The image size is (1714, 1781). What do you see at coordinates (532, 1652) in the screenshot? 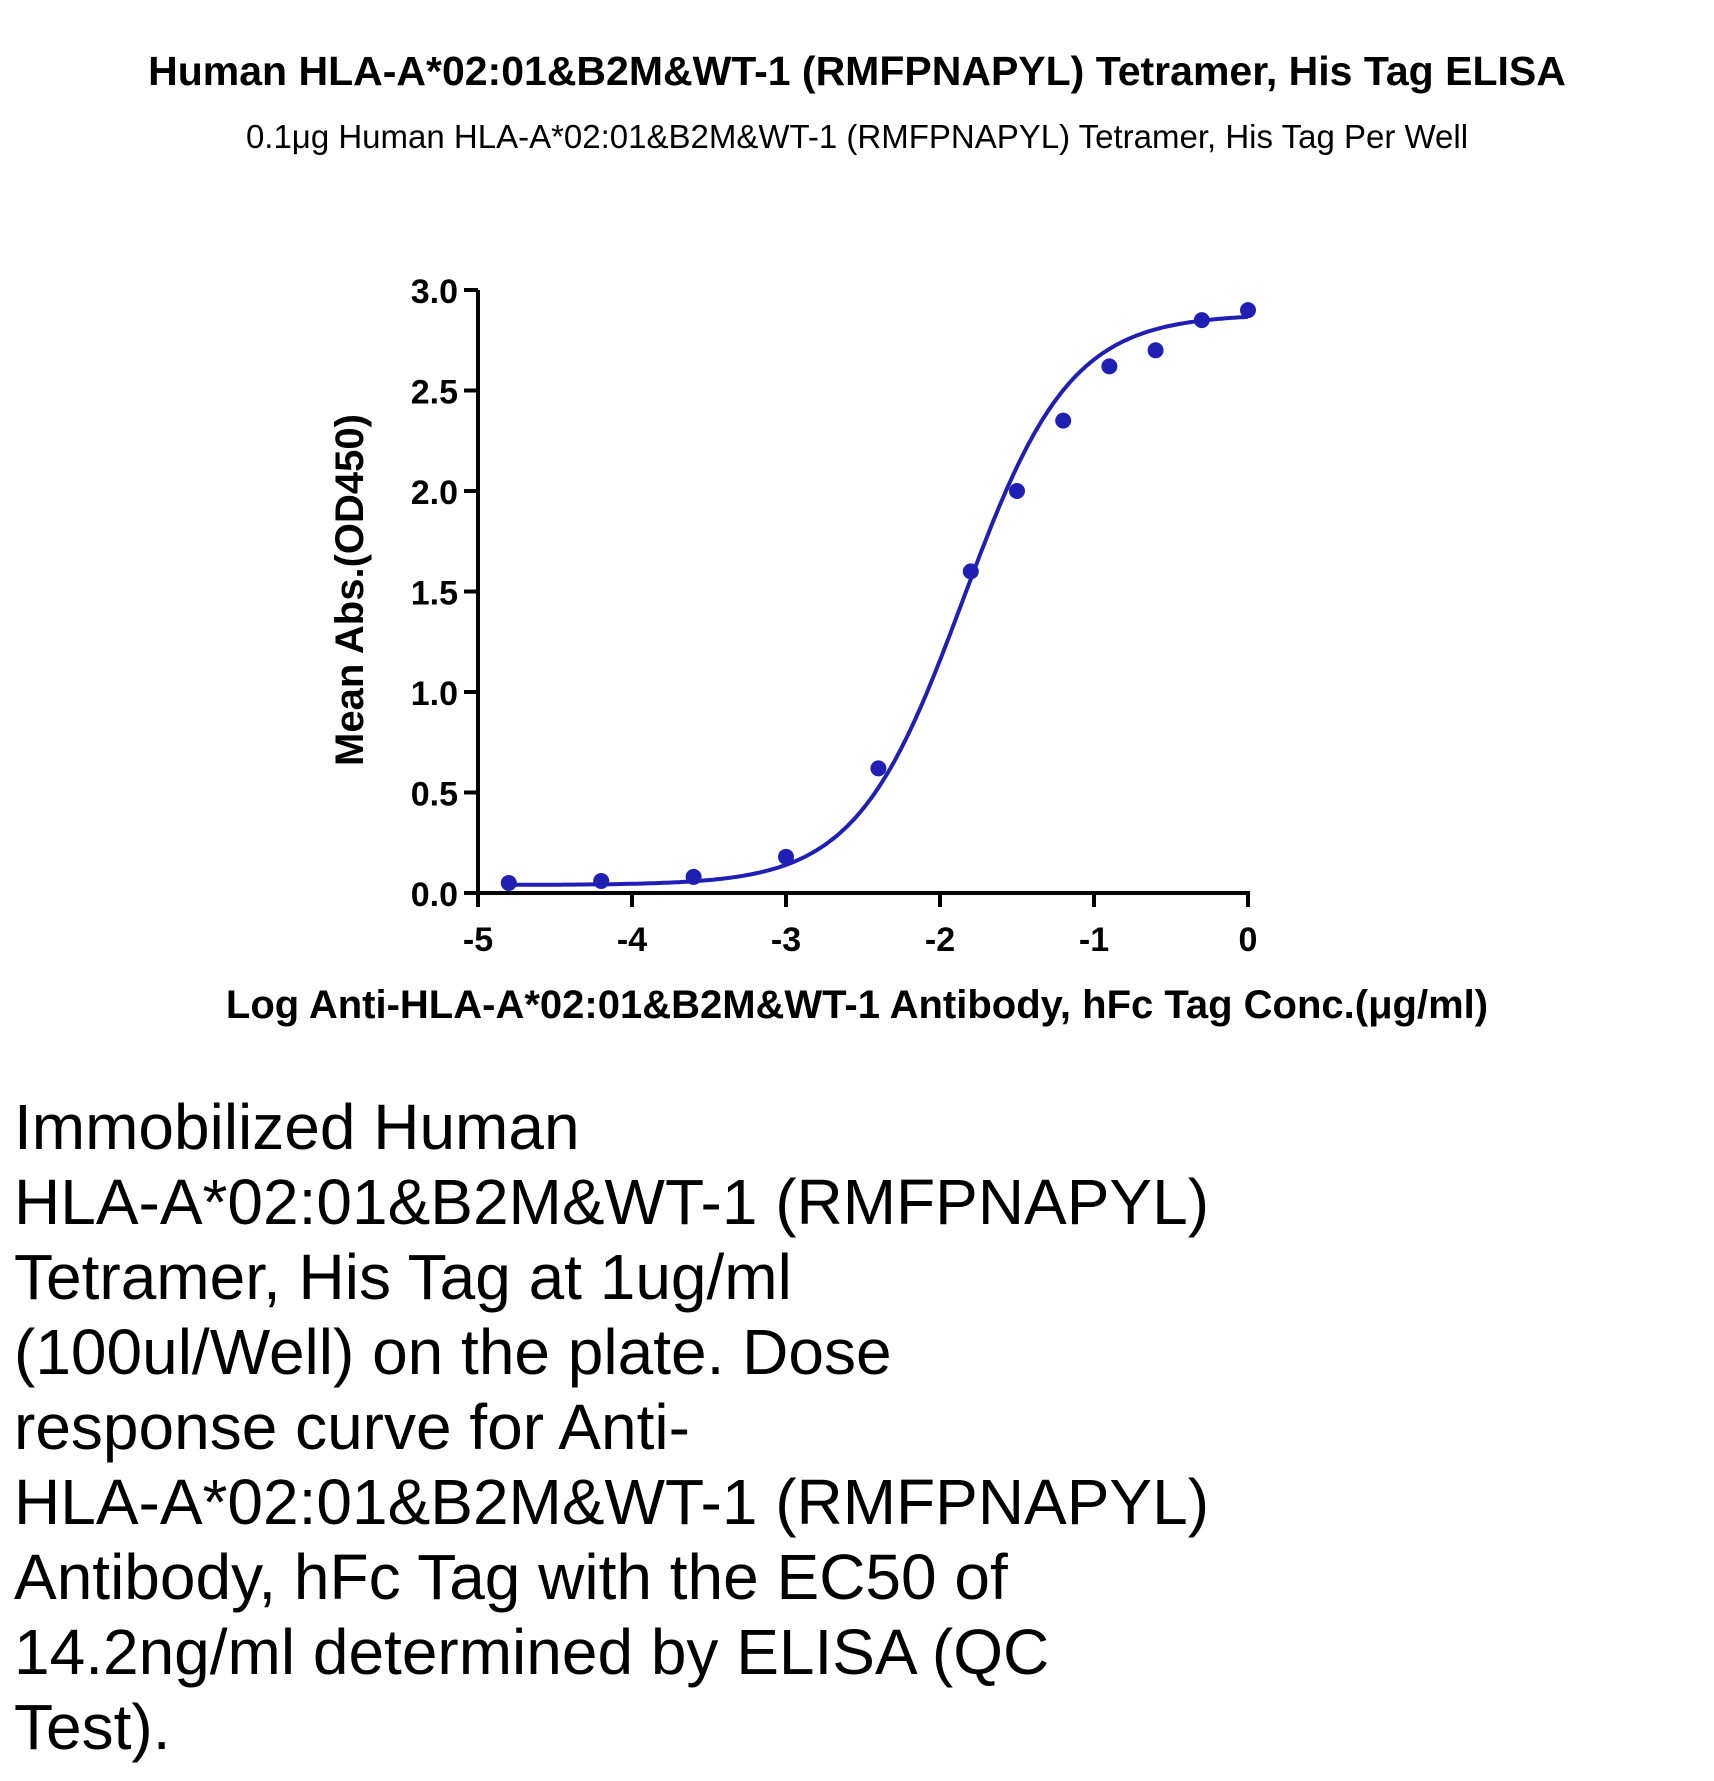
I see `caption-line: 14.2ng/ml determined by ELISA (QC` at bounding box center [532, 1652].